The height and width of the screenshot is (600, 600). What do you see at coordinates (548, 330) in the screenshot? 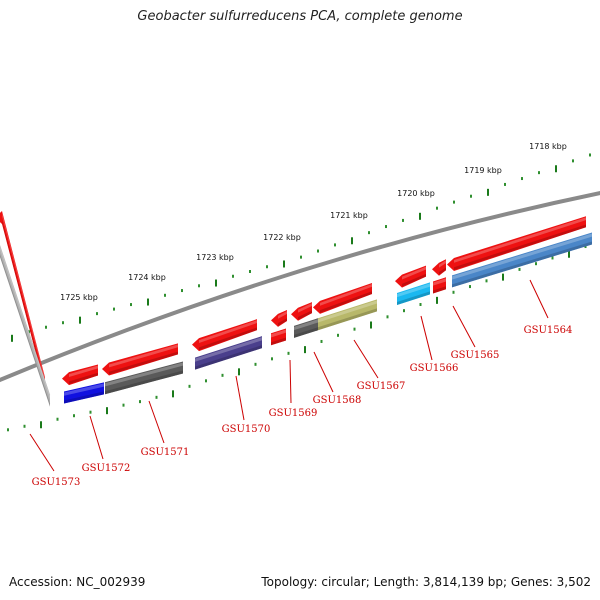
I see `gene-label-gsu1564: GSU1564` at bounding box center [548, 330].